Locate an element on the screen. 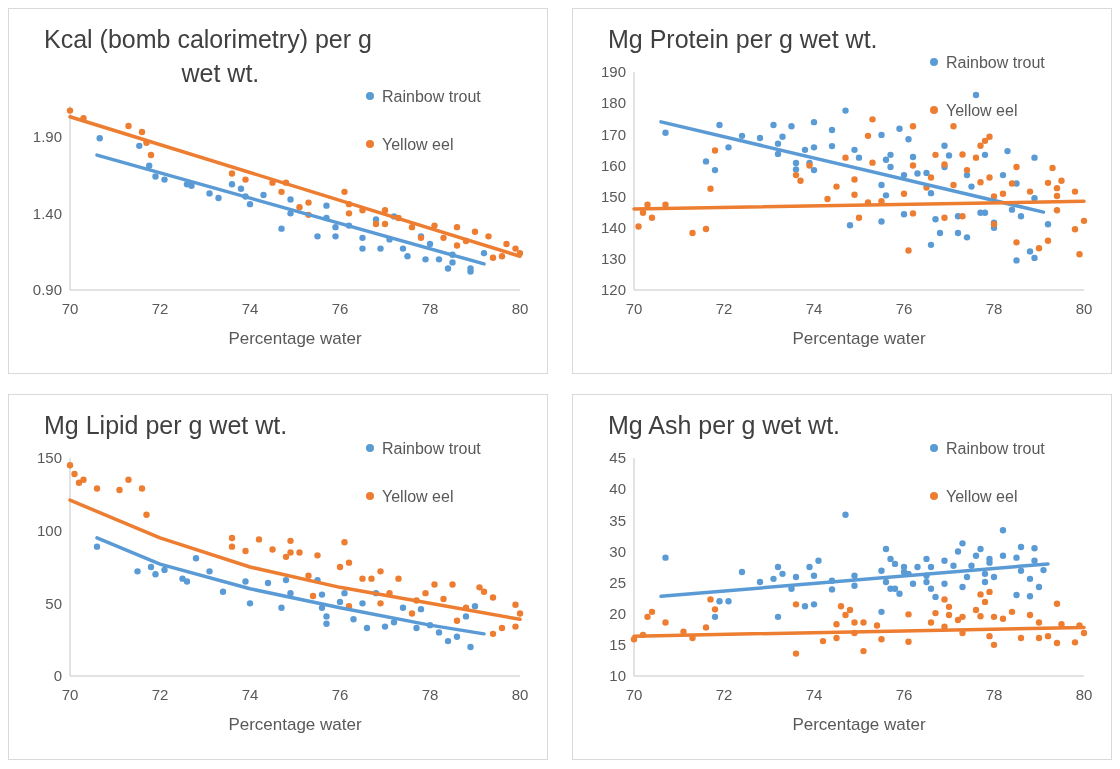  y-tick-label: 35 is located at coordinates (617, 520).